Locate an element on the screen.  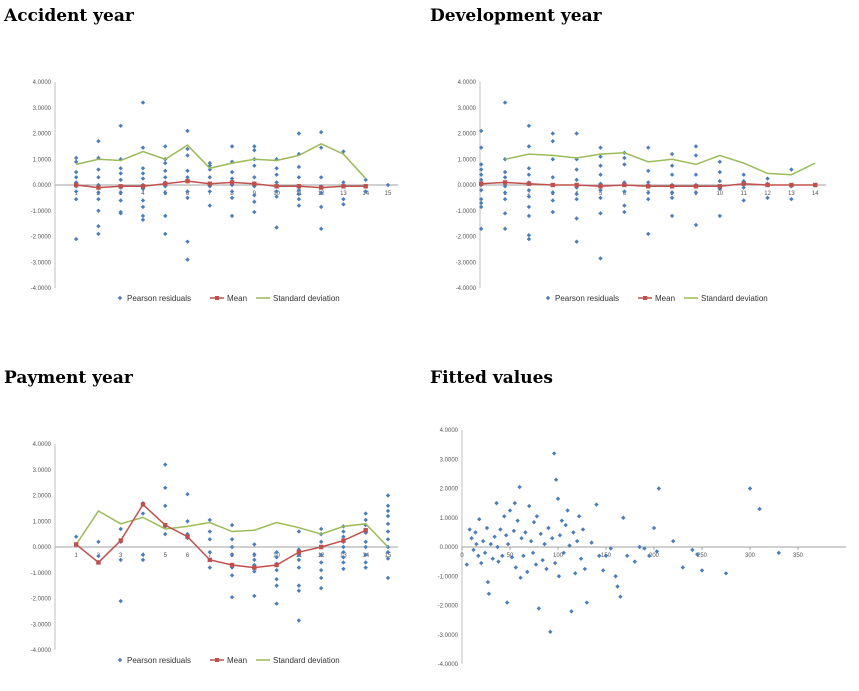
x-tick-label: 6 is located at coordinates (188, 556).